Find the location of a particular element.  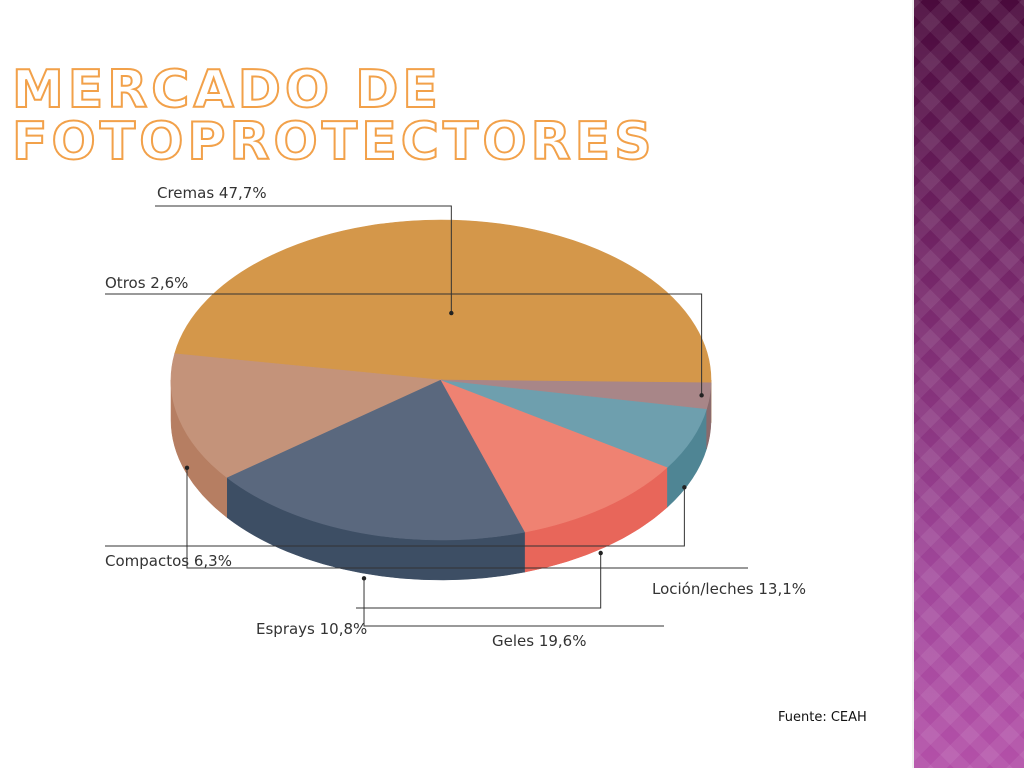

decorative-side-band is located at coordinates (968, 384).